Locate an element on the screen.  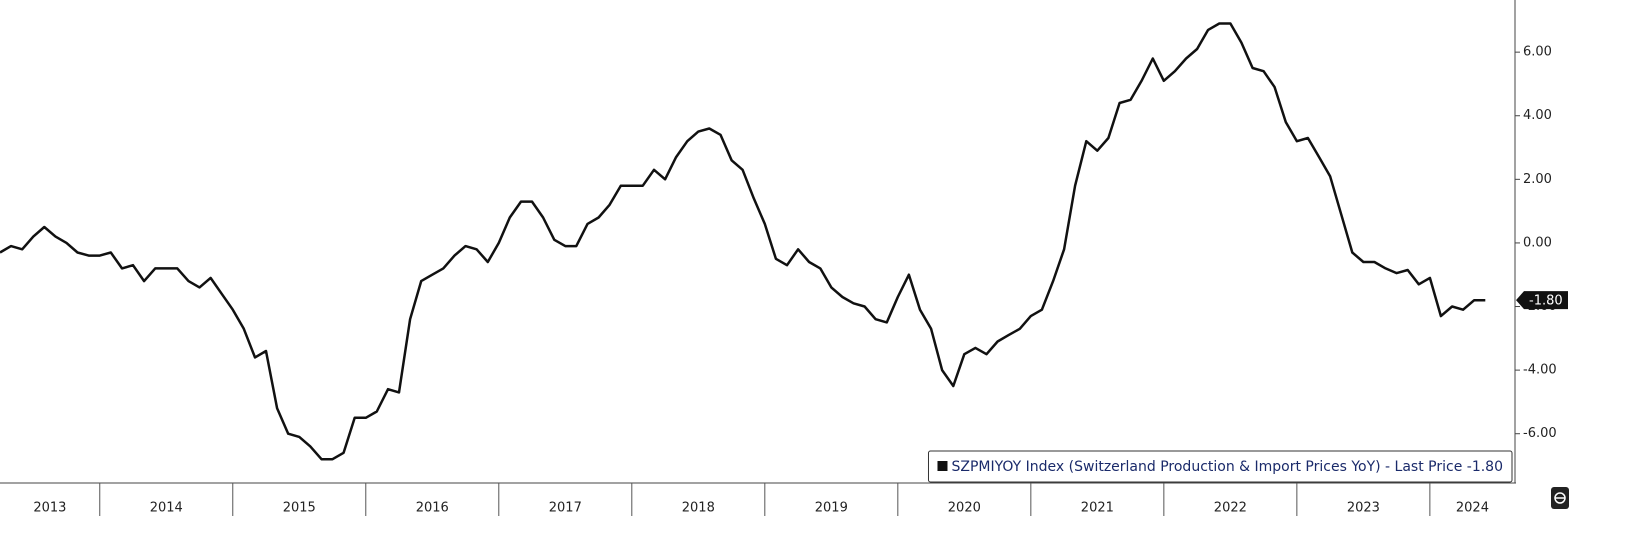
x-tick-label: 2014 is located at coordinates (166, 508).